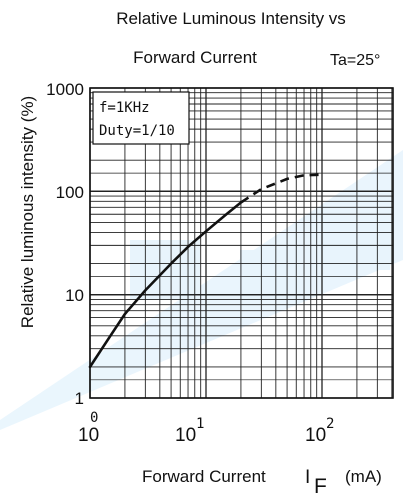  I want to click on x-tick-label-10e0: 10 0, so click(88, 428).